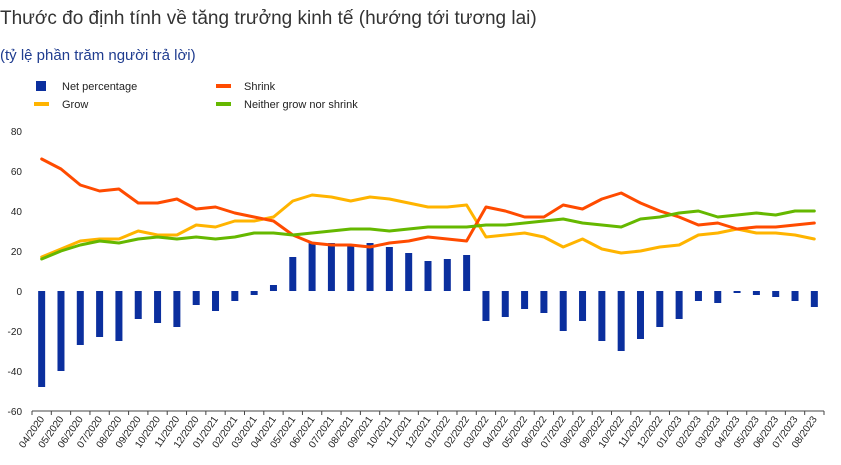  What do you see at coordinates (99, 87) in the screenshot?
I see `legend-label: Net percentage` at bounding box center [99, 87].